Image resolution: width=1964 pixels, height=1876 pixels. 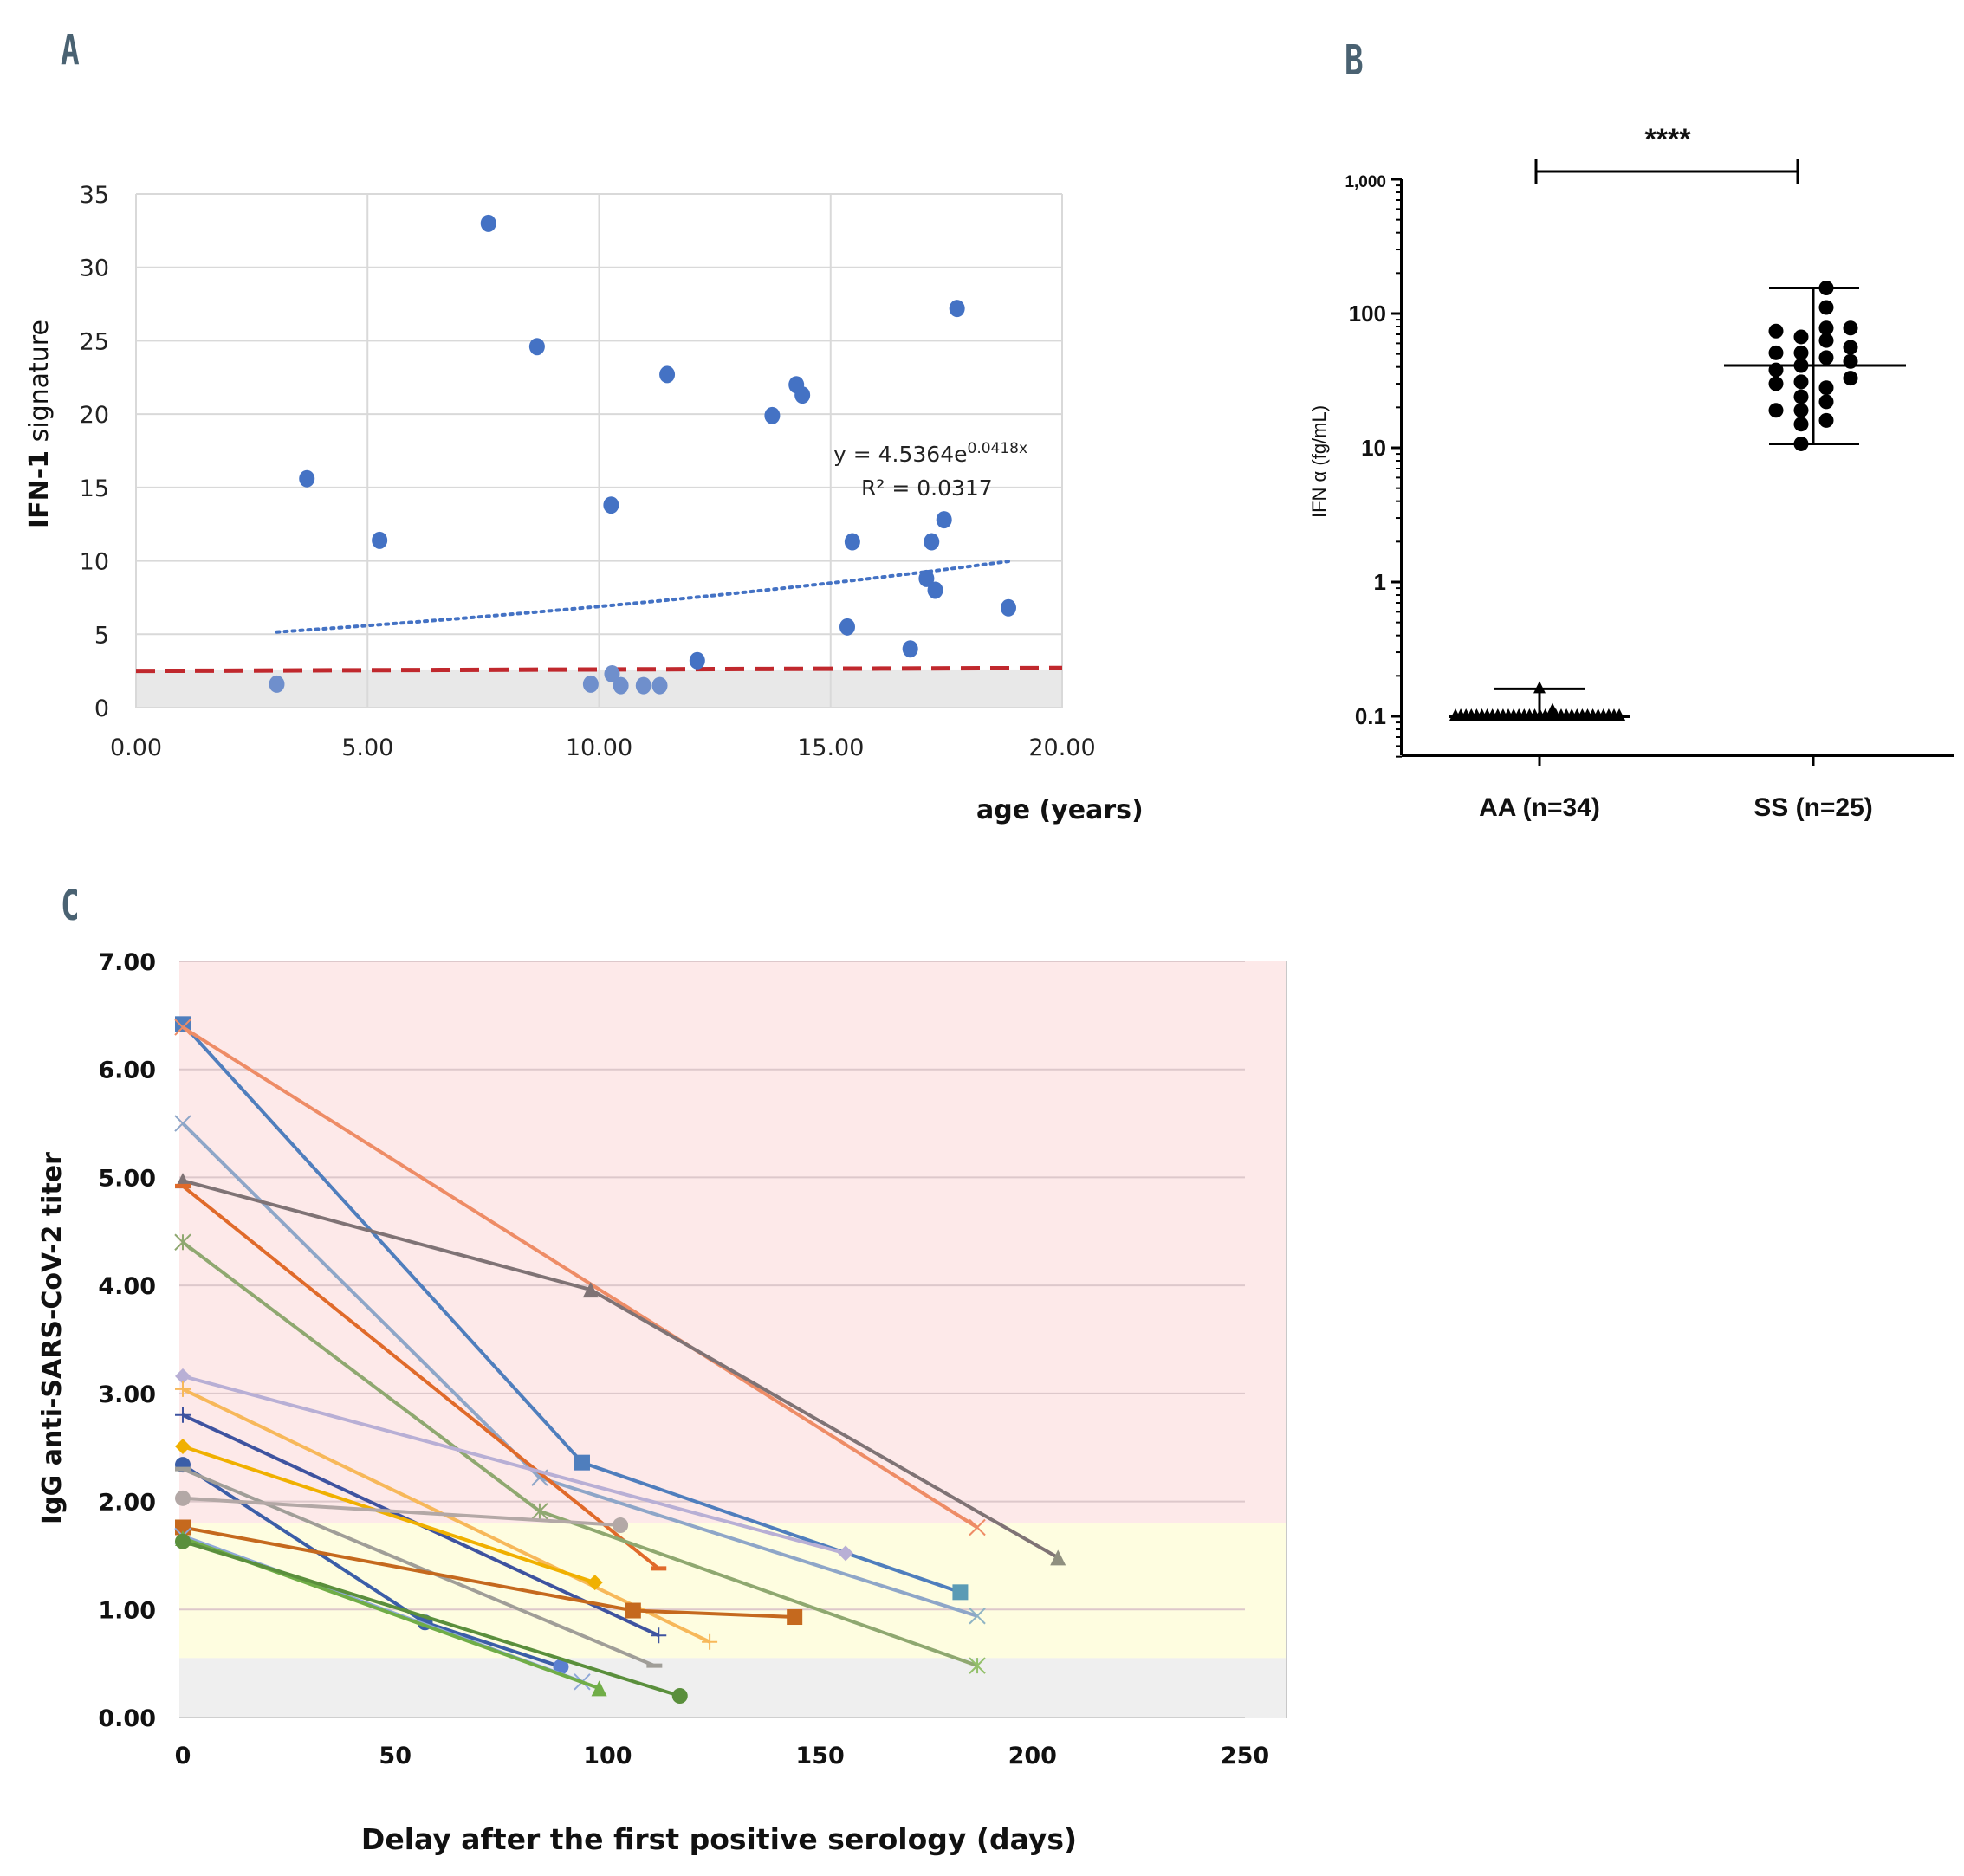 I want to click on y-tick-label: 5.00, so click(x=127, y=1178).